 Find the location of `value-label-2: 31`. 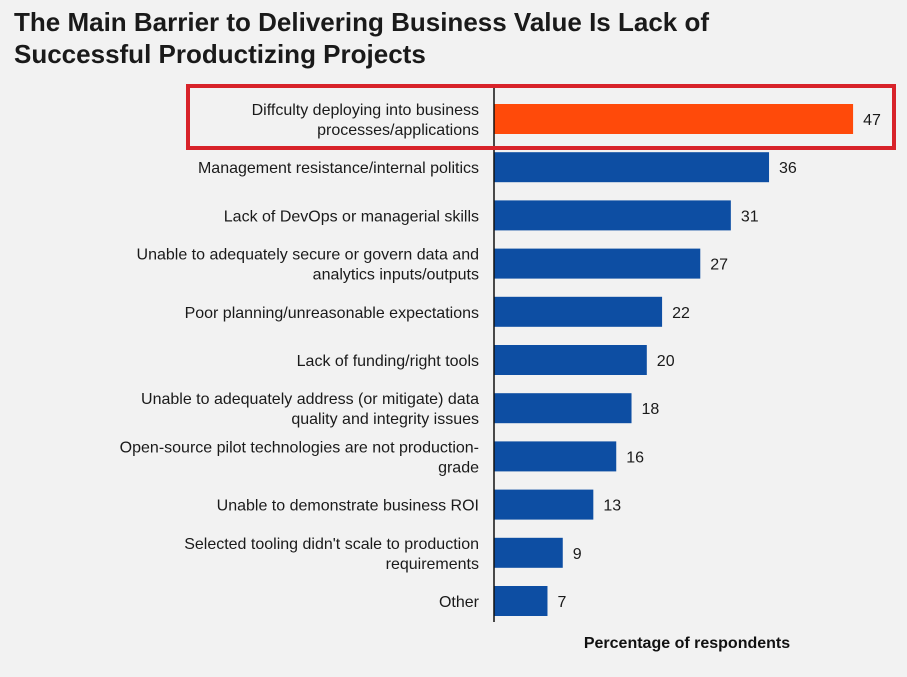

value-label-2: 31 is located at coordinates (750, 216).